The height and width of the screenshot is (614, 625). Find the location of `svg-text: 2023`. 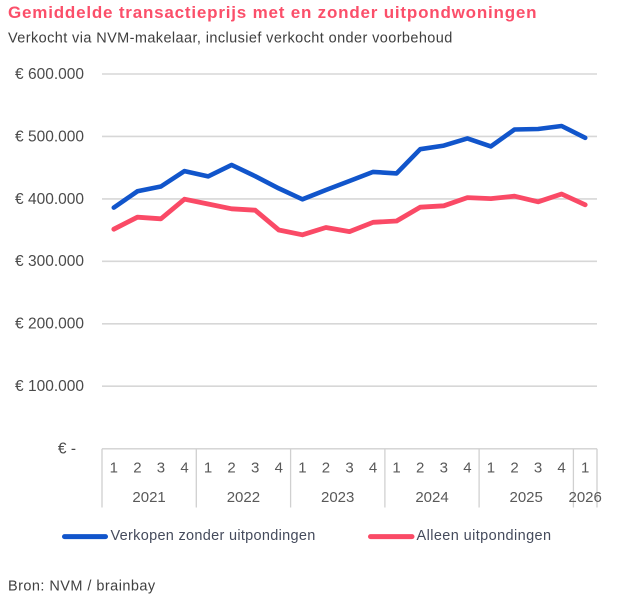

svg-text: 2023 is located at coordinates (337, 497).